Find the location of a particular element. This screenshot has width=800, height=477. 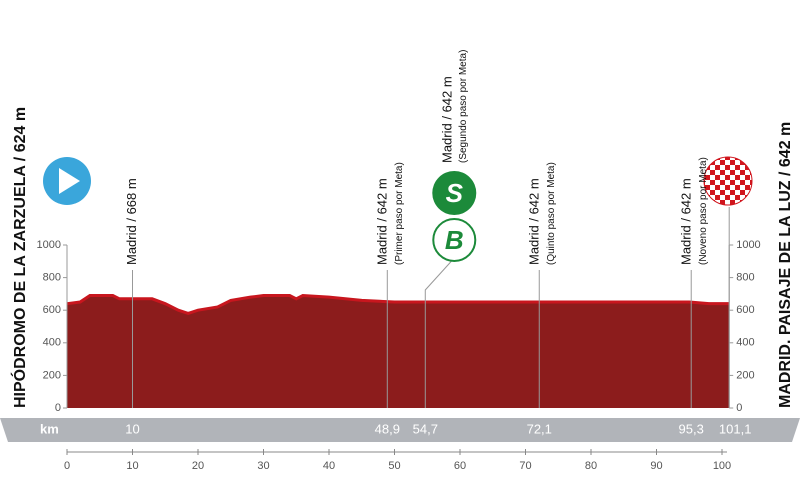

sprint-letter: S is located at coordinates (455, 193).